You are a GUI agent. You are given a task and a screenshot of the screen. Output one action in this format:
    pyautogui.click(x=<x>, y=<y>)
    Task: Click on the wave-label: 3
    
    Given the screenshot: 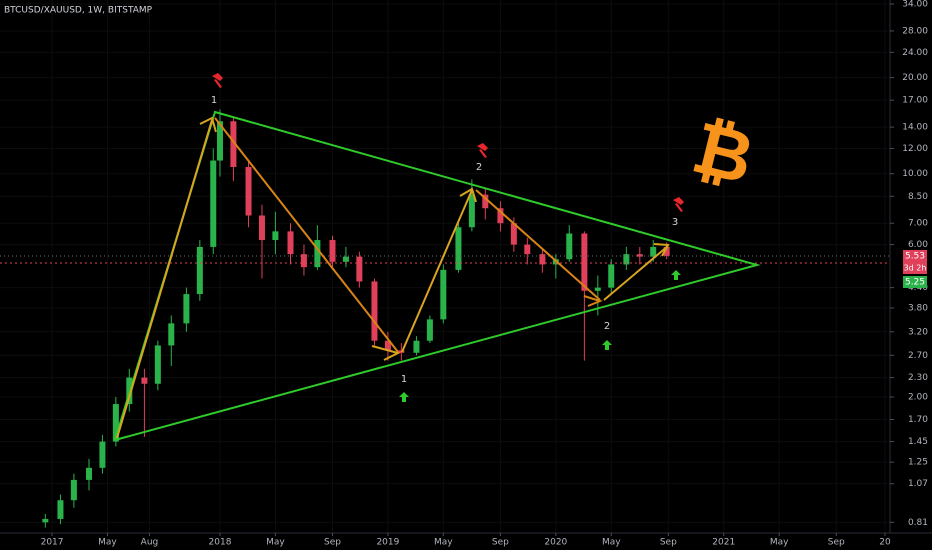 What is the action you would take?
    pyautogui.click(x=675, y=222)
    